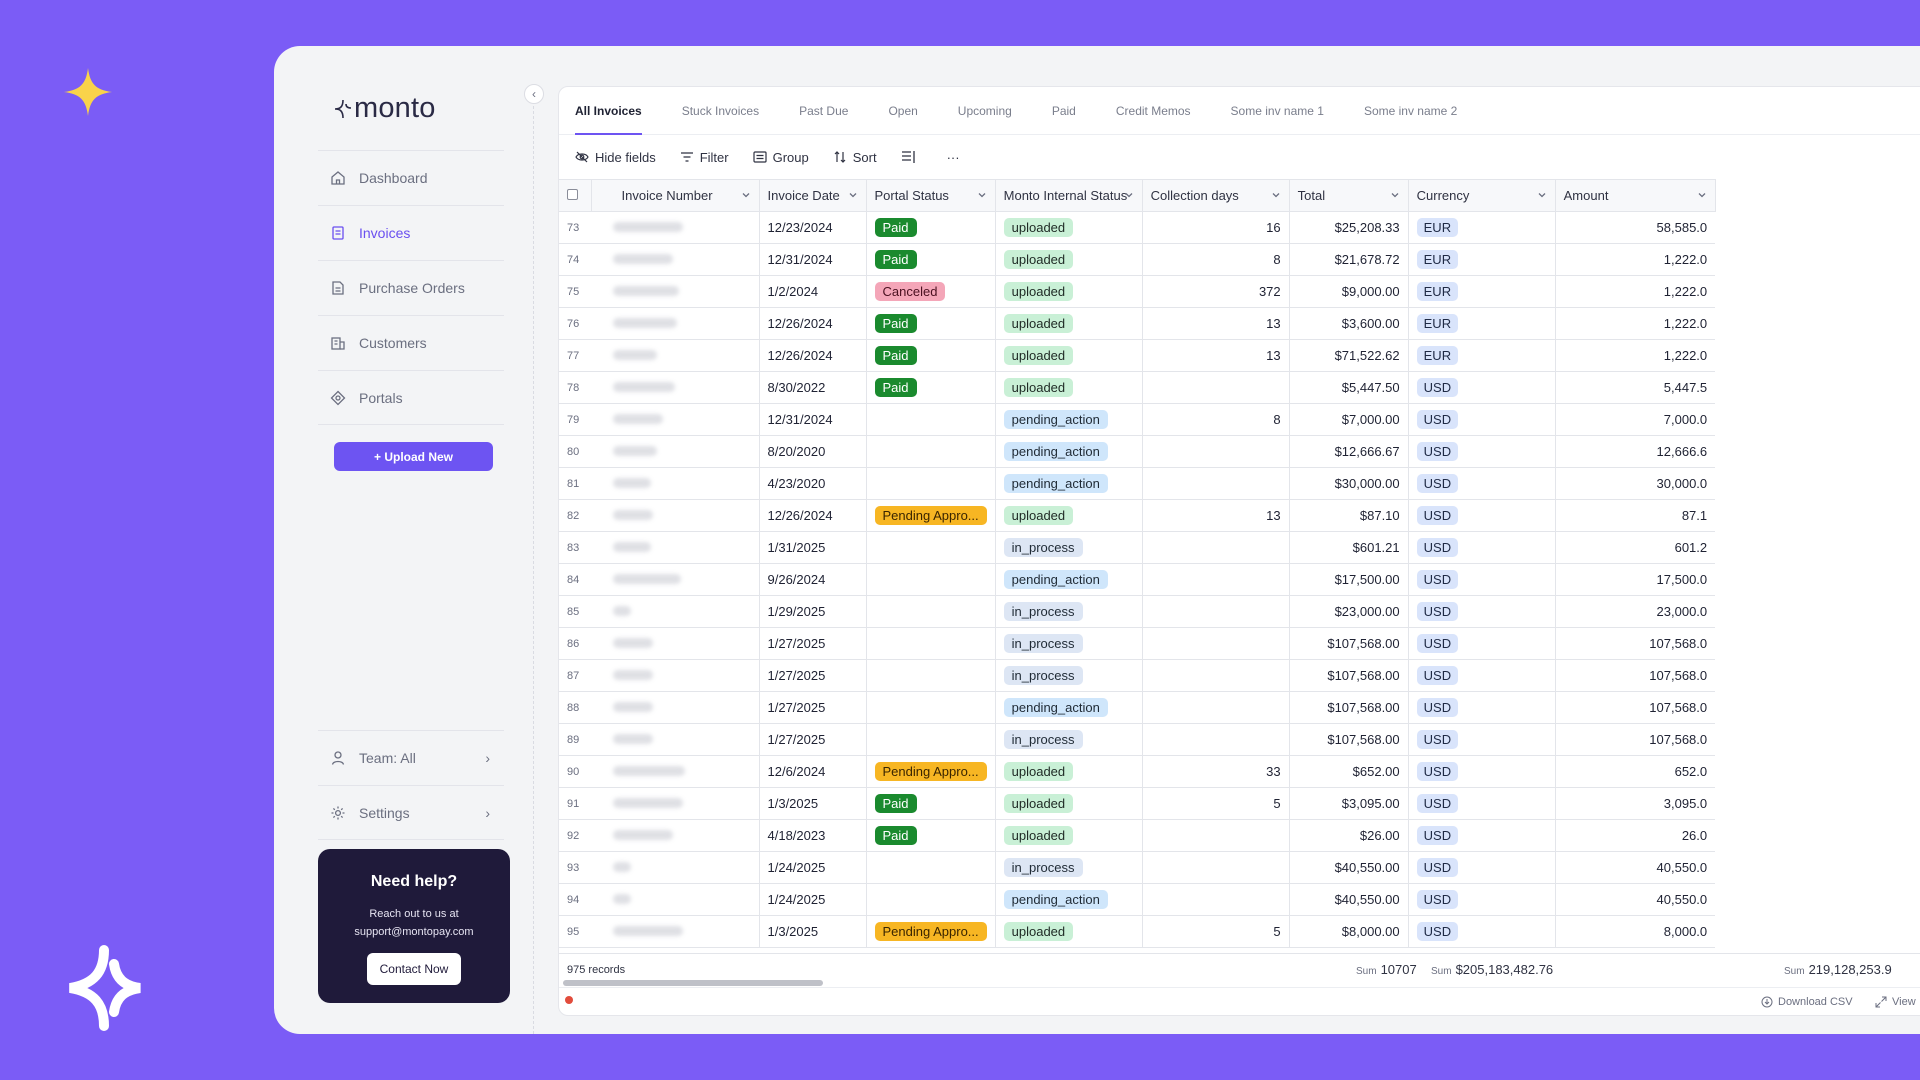 The width and height of the screenshot is (1920, 1080). I want to click on table-row: 83 1/31/2025 in_process $601.21 USD 601.2, so click(1137, 547).